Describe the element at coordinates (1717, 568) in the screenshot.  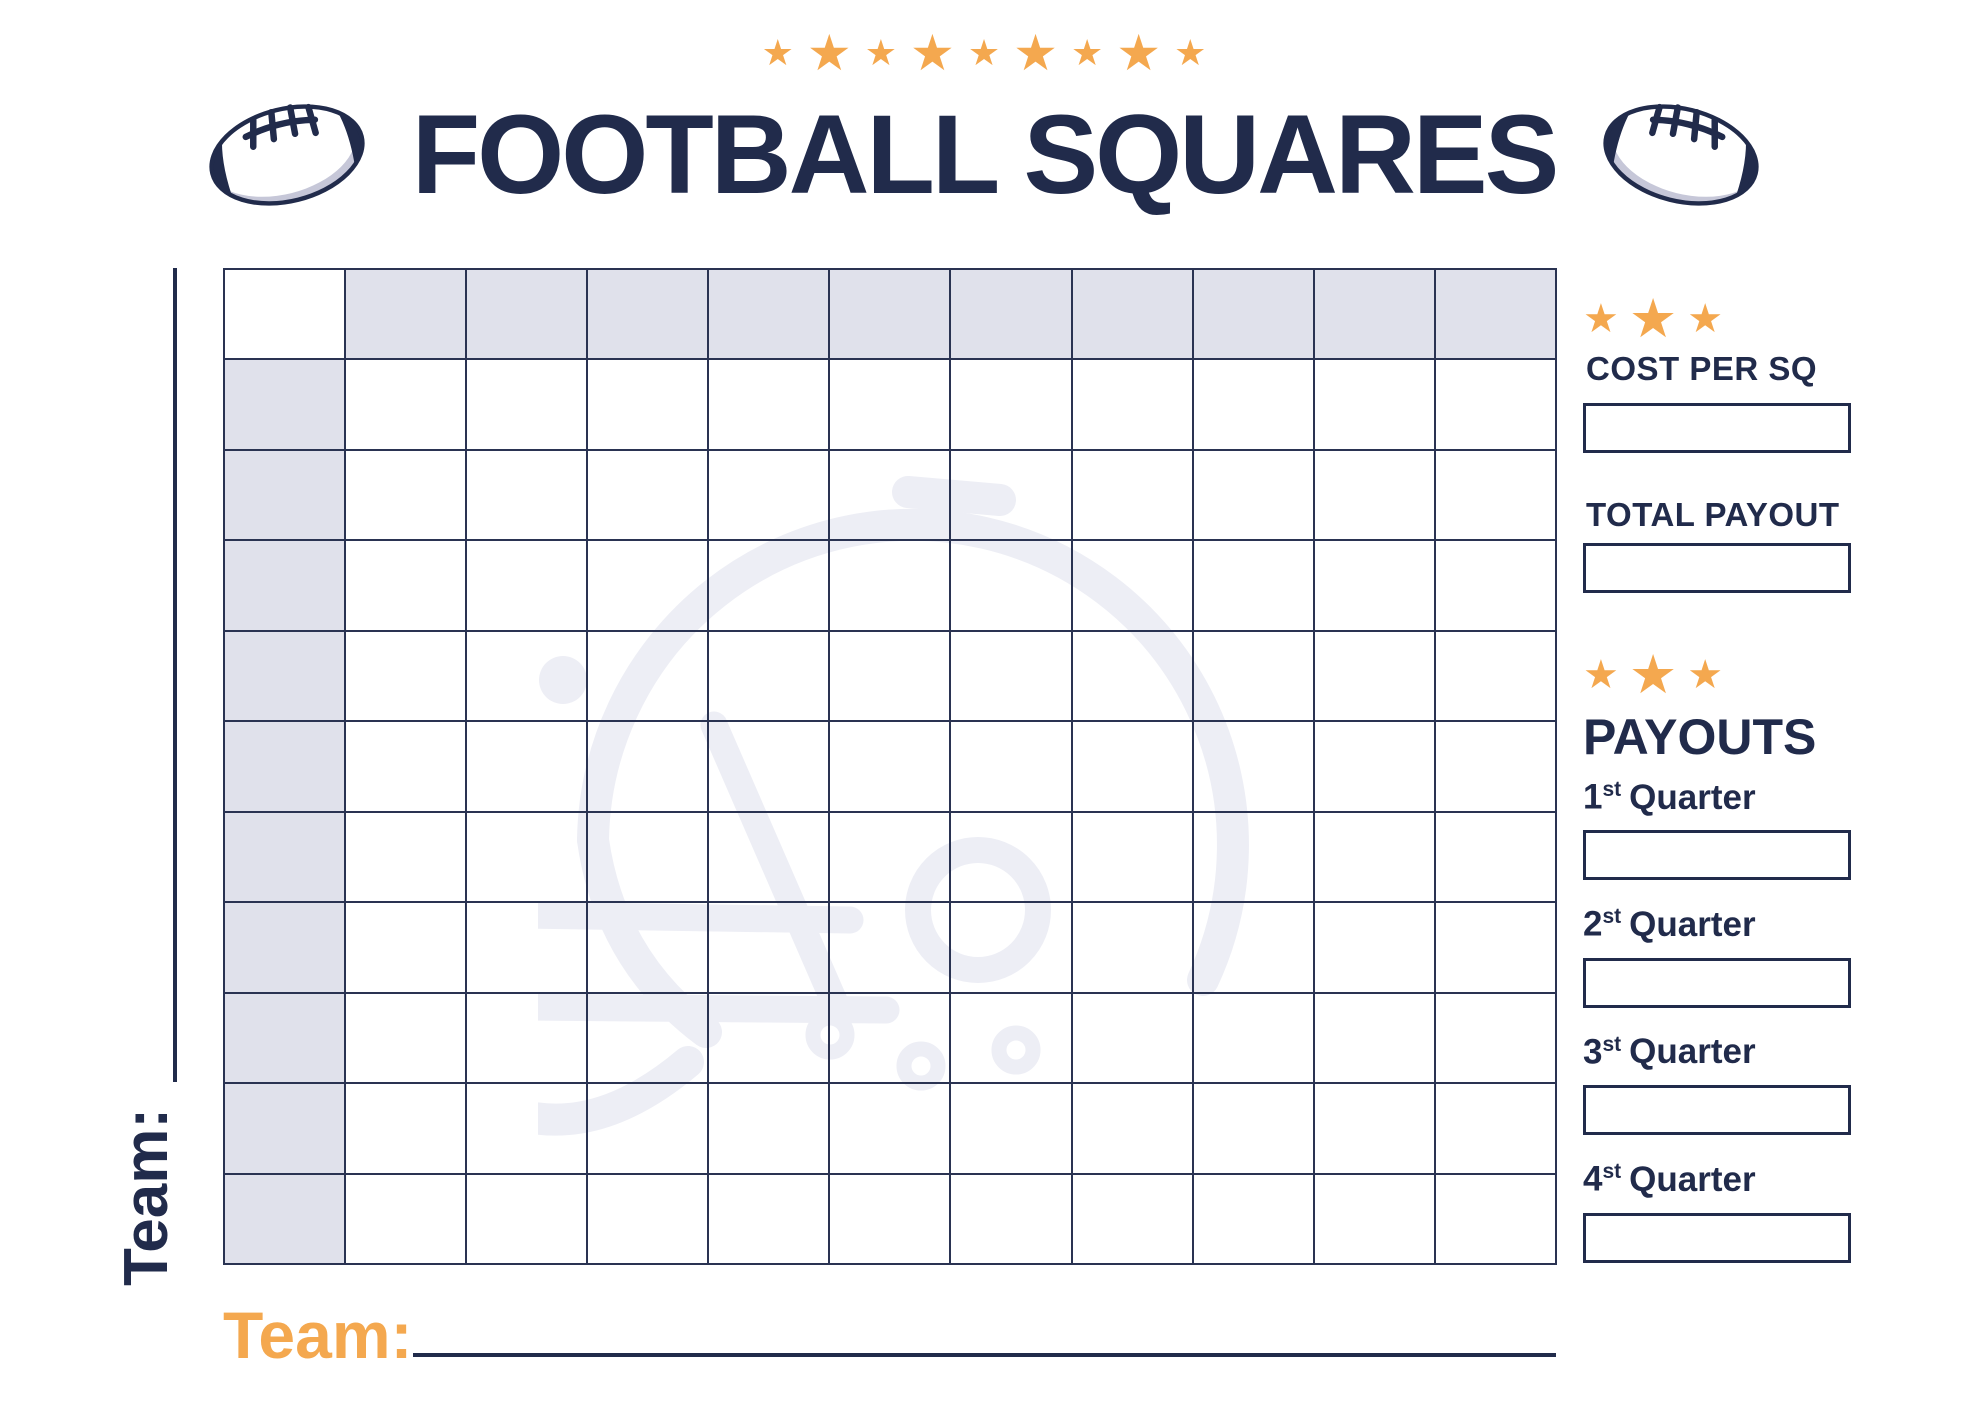
I see `total-payout-input` at that location.